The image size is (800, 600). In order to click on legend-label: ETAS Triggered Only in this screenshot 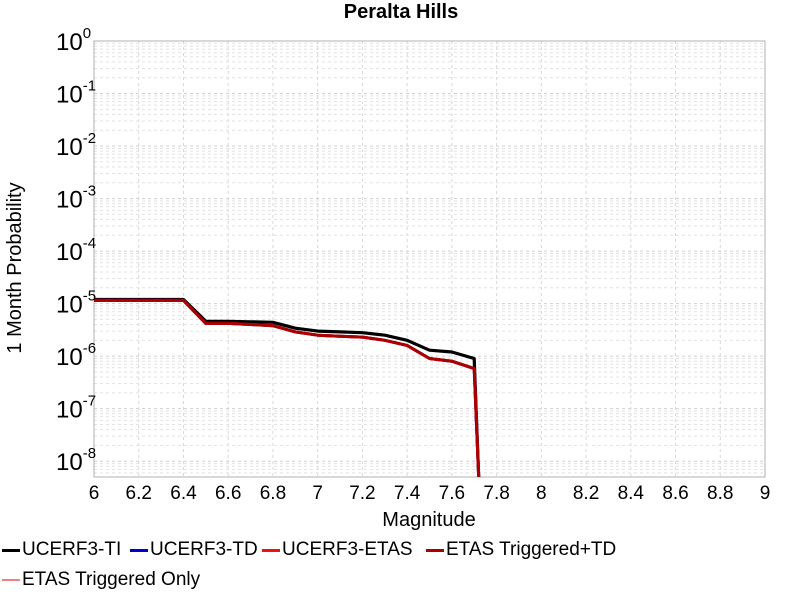, I will do `click(111, 579)`.